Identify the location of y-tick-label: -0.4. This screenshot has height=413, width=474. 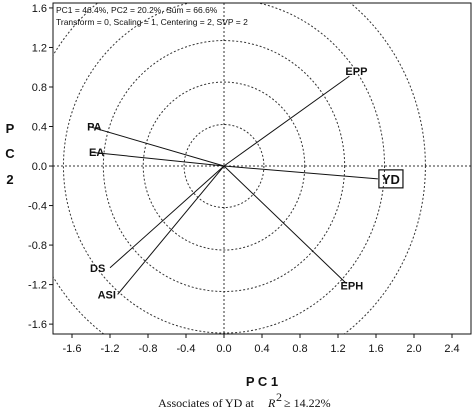
(37, 207).